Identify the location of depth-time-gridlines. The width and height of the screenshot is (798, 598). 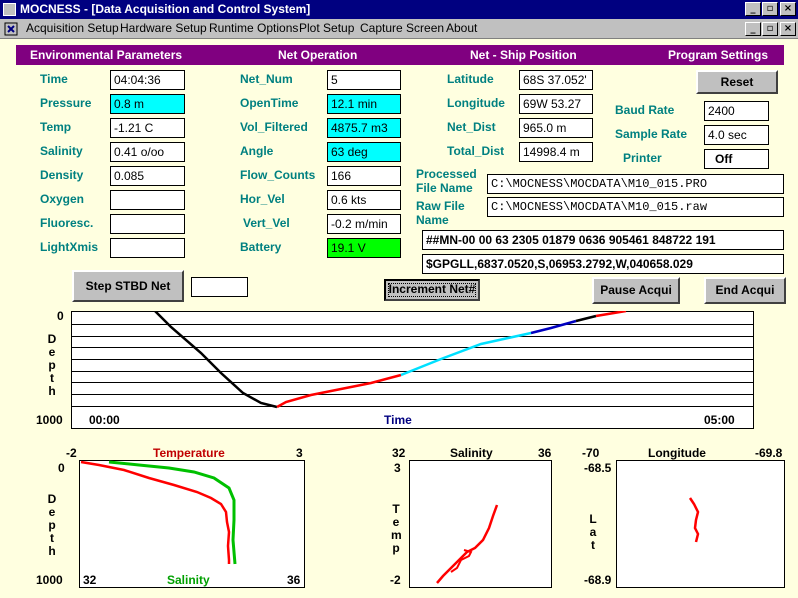
(412, 365).